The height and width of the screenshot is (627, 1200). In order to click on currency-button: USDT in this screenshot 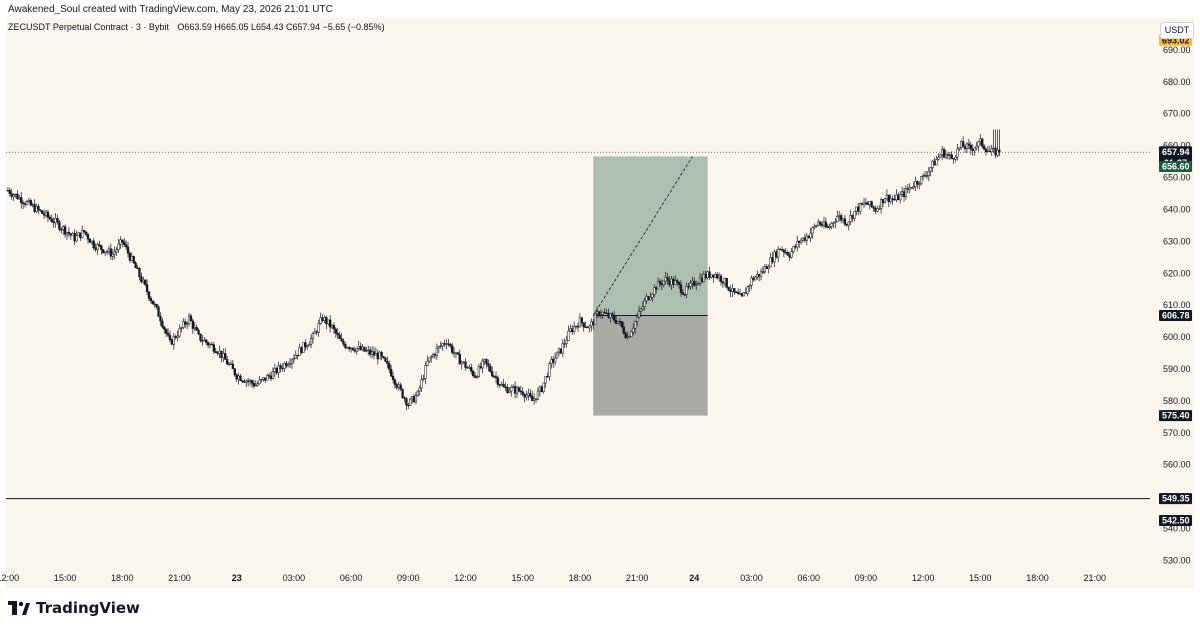, I will do `click(1177, 30)`.